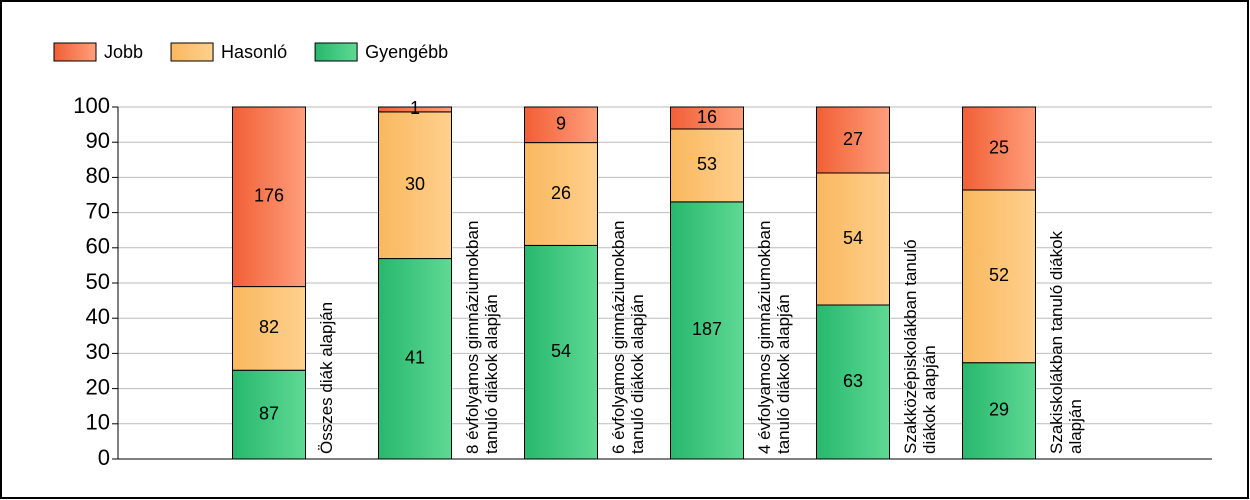 The image size is (1250, 500). I want to click on category-label: Szakközépiskolákban tanuló, so click(910, 346).